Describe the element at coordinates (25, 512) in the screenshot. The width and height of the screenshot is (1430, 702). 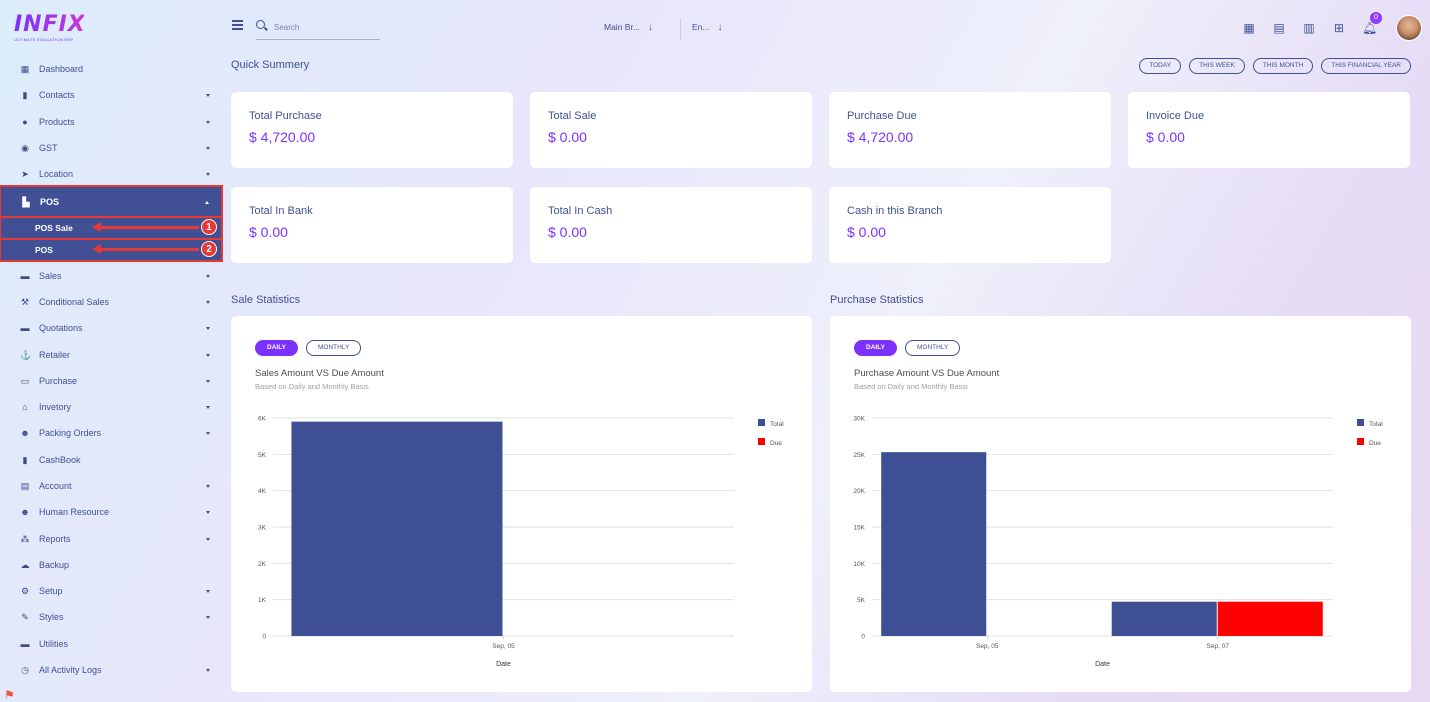
I see `users-icon: ☻` at that location.